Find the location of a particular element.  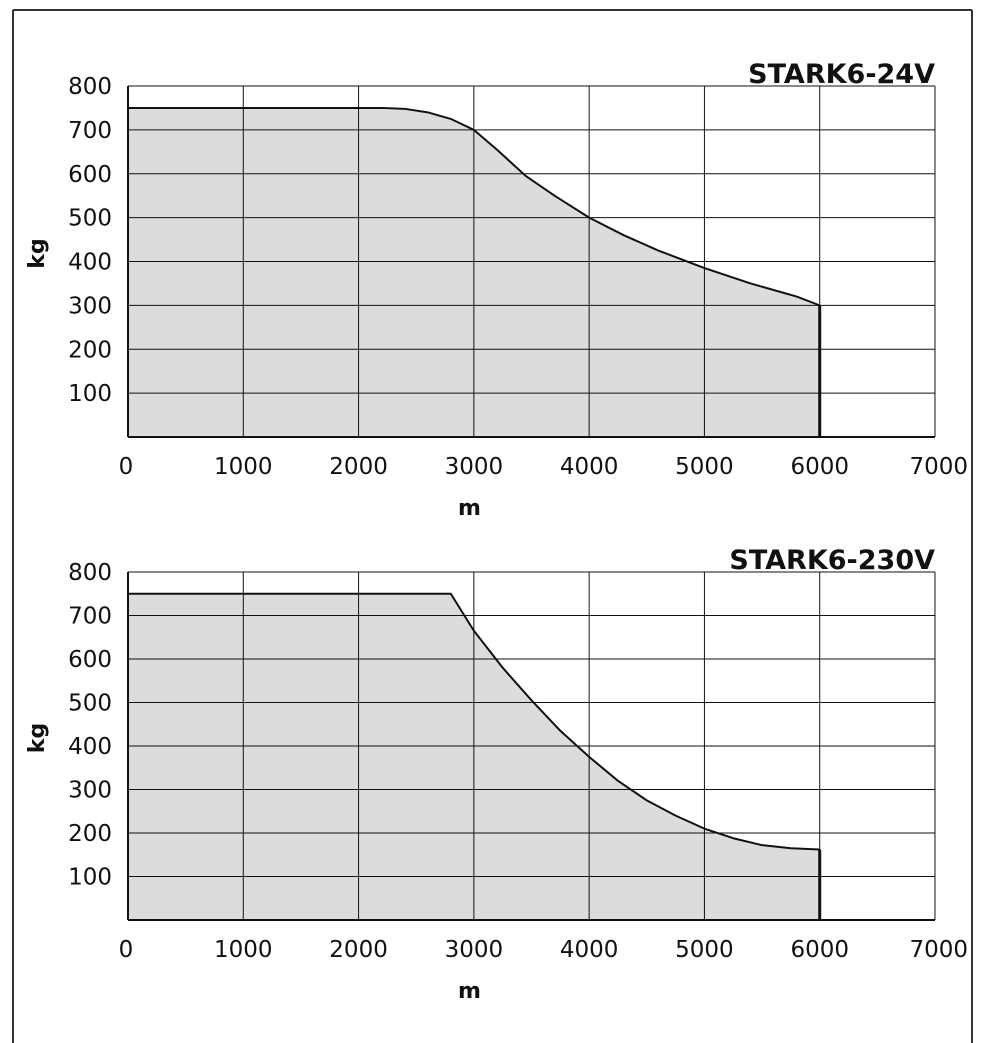

chart1-ytick-label: 100 is located at coordinates (90, 394).